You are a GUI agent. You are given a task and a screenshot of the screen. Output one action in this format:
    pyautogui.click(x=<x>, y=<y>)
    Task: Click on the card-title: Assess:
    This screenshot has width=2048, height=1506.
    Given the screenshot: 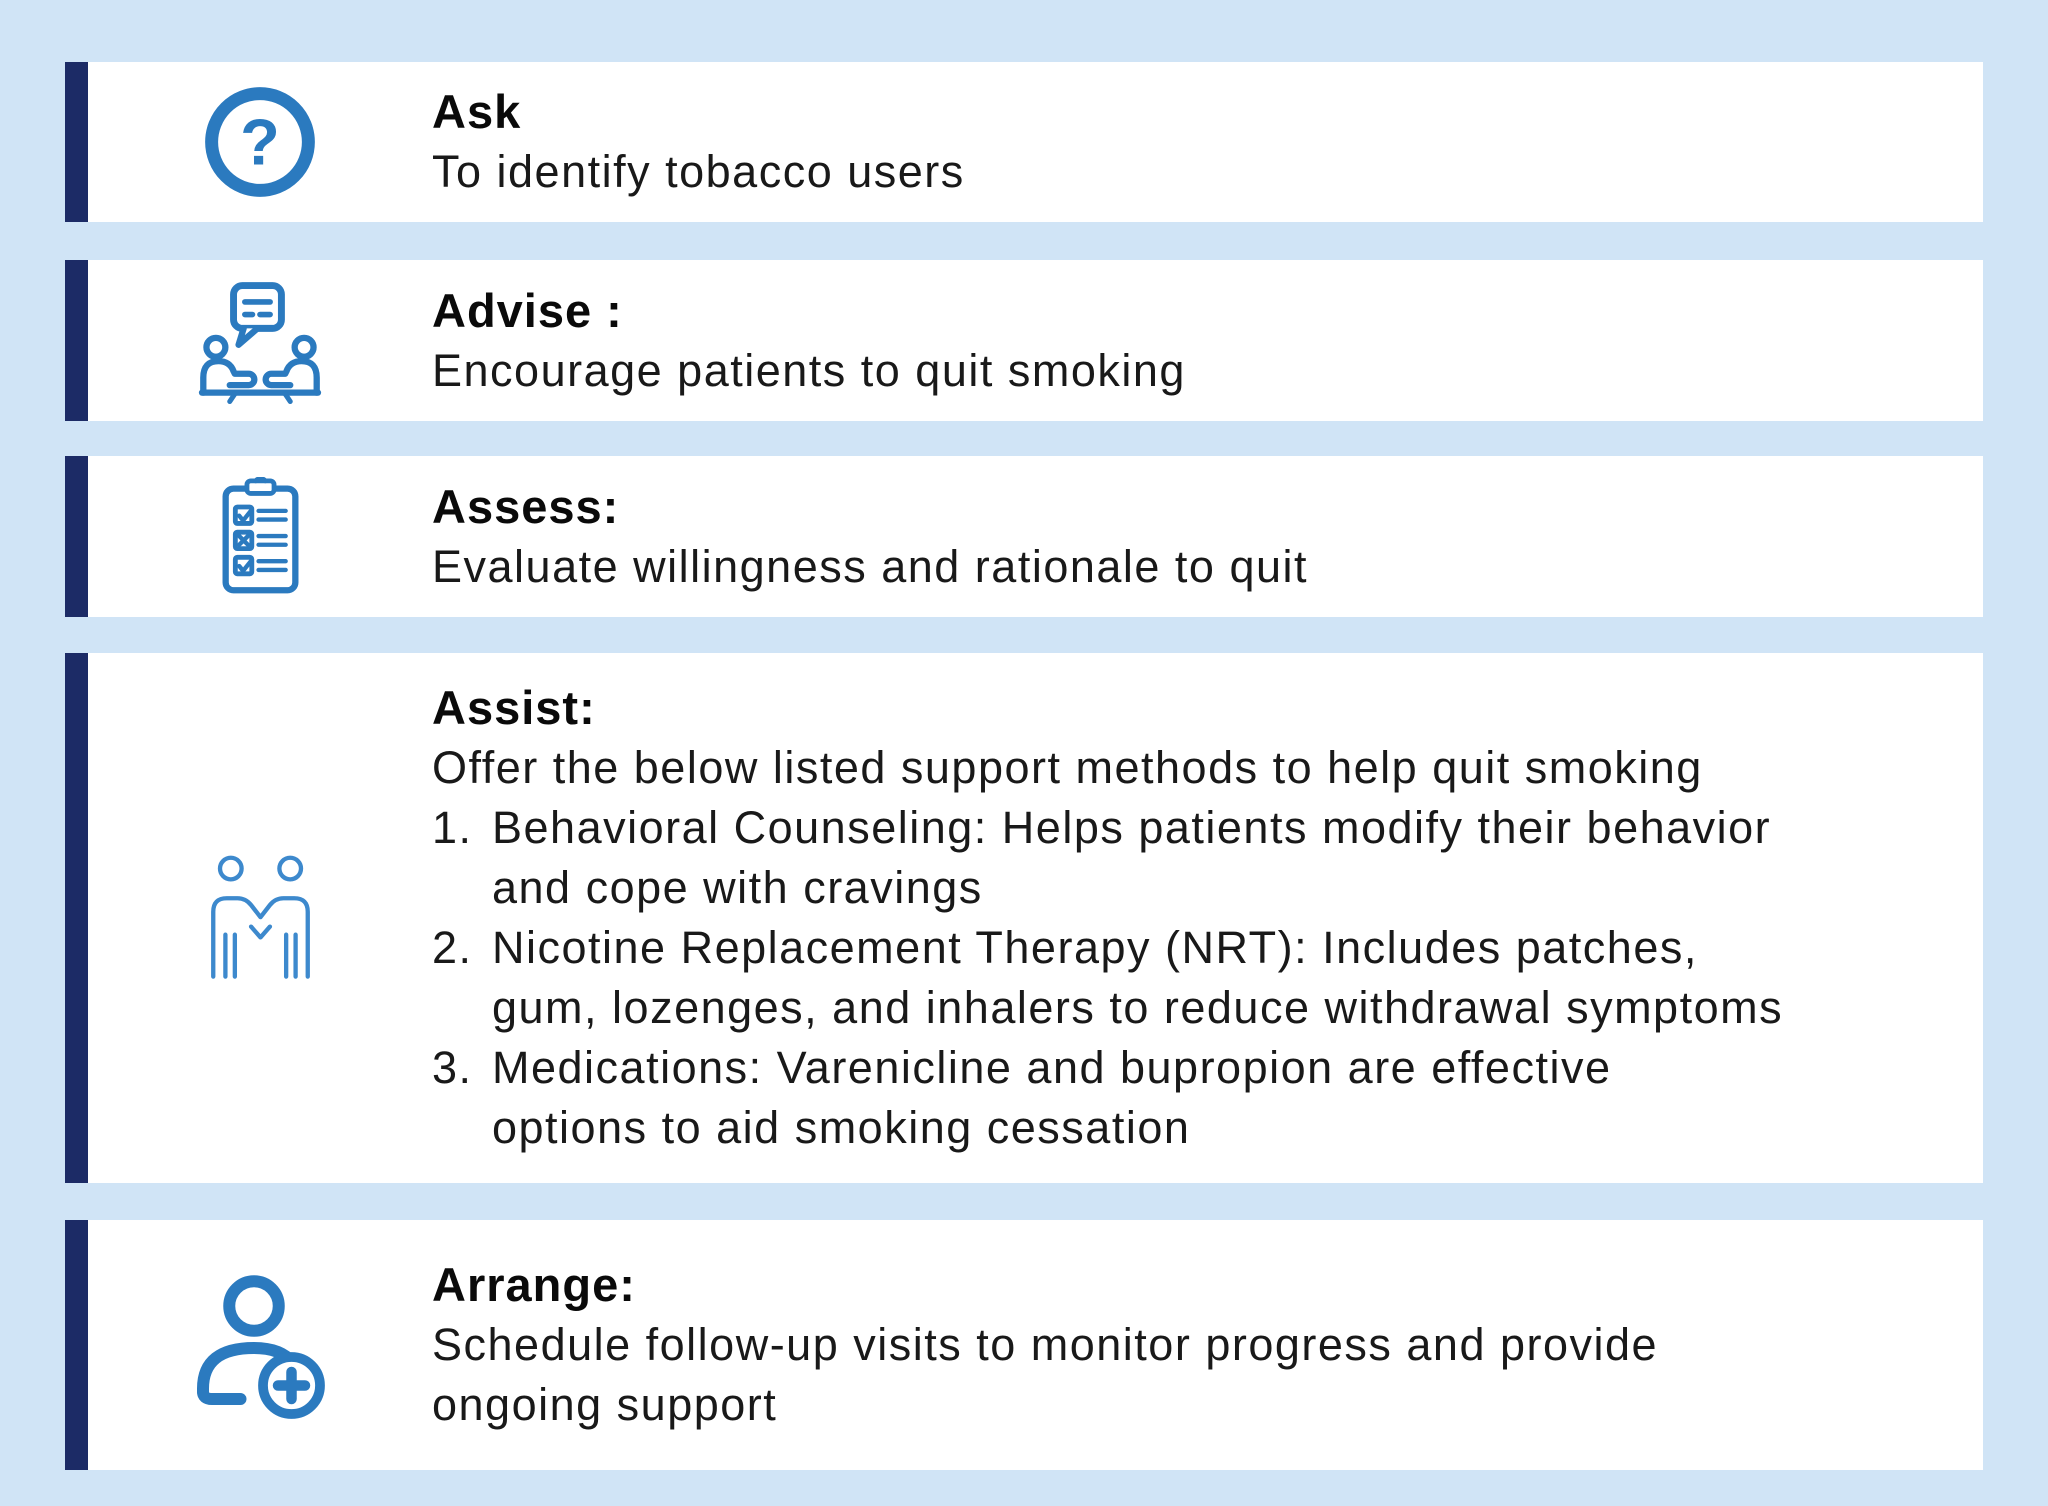 What is the action you would take?
    pyautogui.click(x=526, y=506)
    